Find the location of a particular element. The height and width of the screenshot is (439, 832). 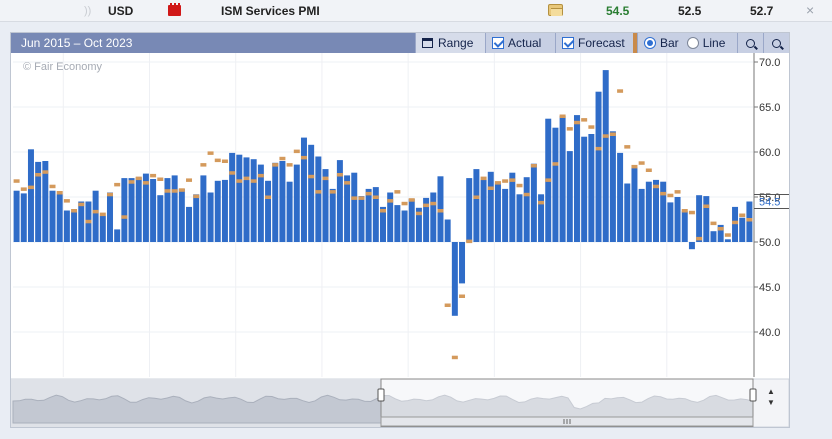

y-tick-label: 60.0 is located at coordinates (769, 153).